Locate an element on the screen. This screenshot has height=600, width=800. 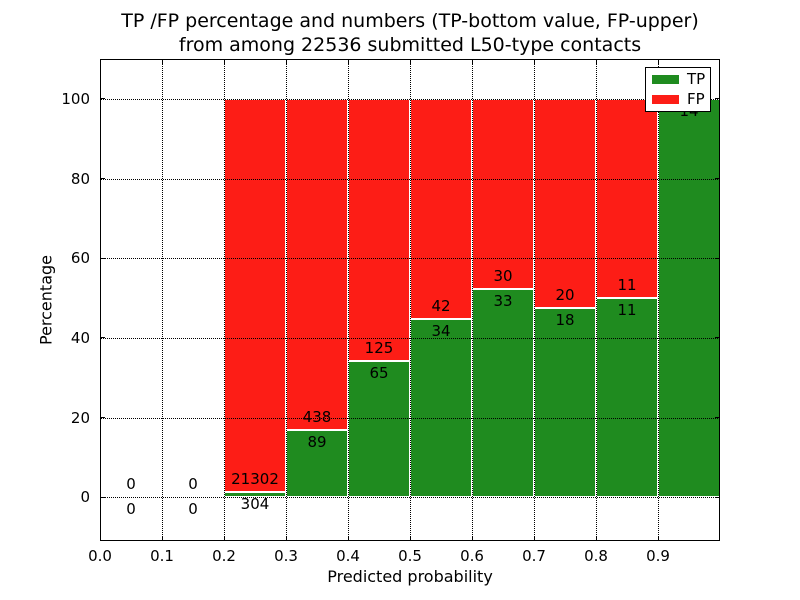
x-tick-label: 0.4 is located at coordinates (348, 556).